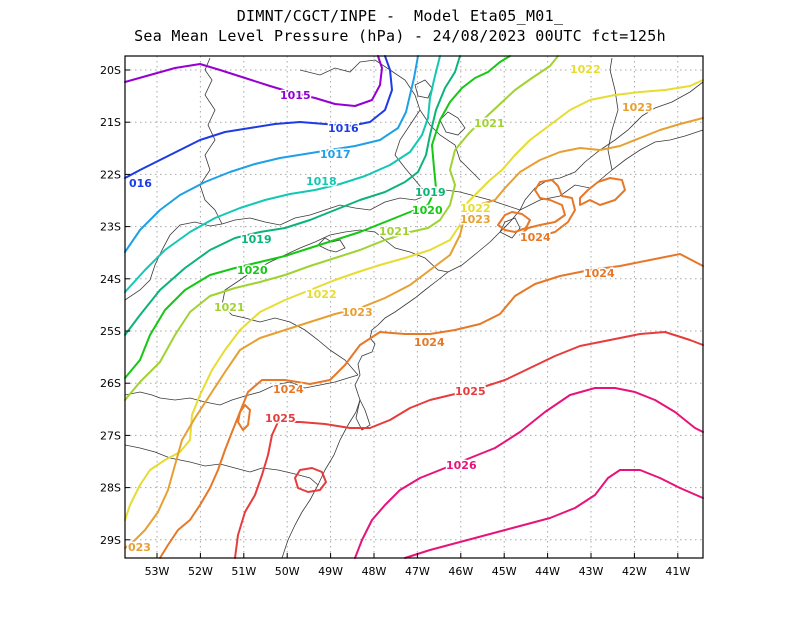 Image resolution: width=800 pixels, height=618 pixels. What do you see at coordinates (110, 279) in the screenshot?
I see `lat-tick-label: 24S` at bounding box center [110, 279].